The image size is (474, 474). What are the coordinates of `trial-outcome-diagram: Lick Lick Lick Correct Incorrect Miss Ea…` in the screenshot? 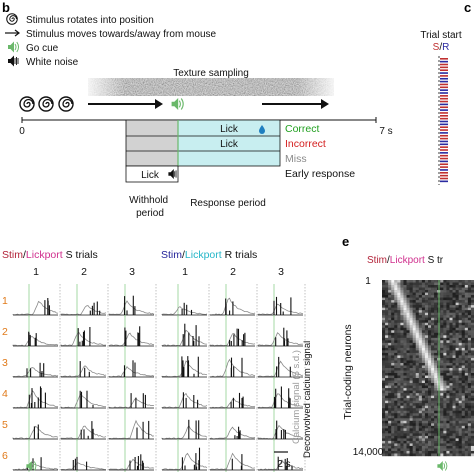 It's located at (240, 151).